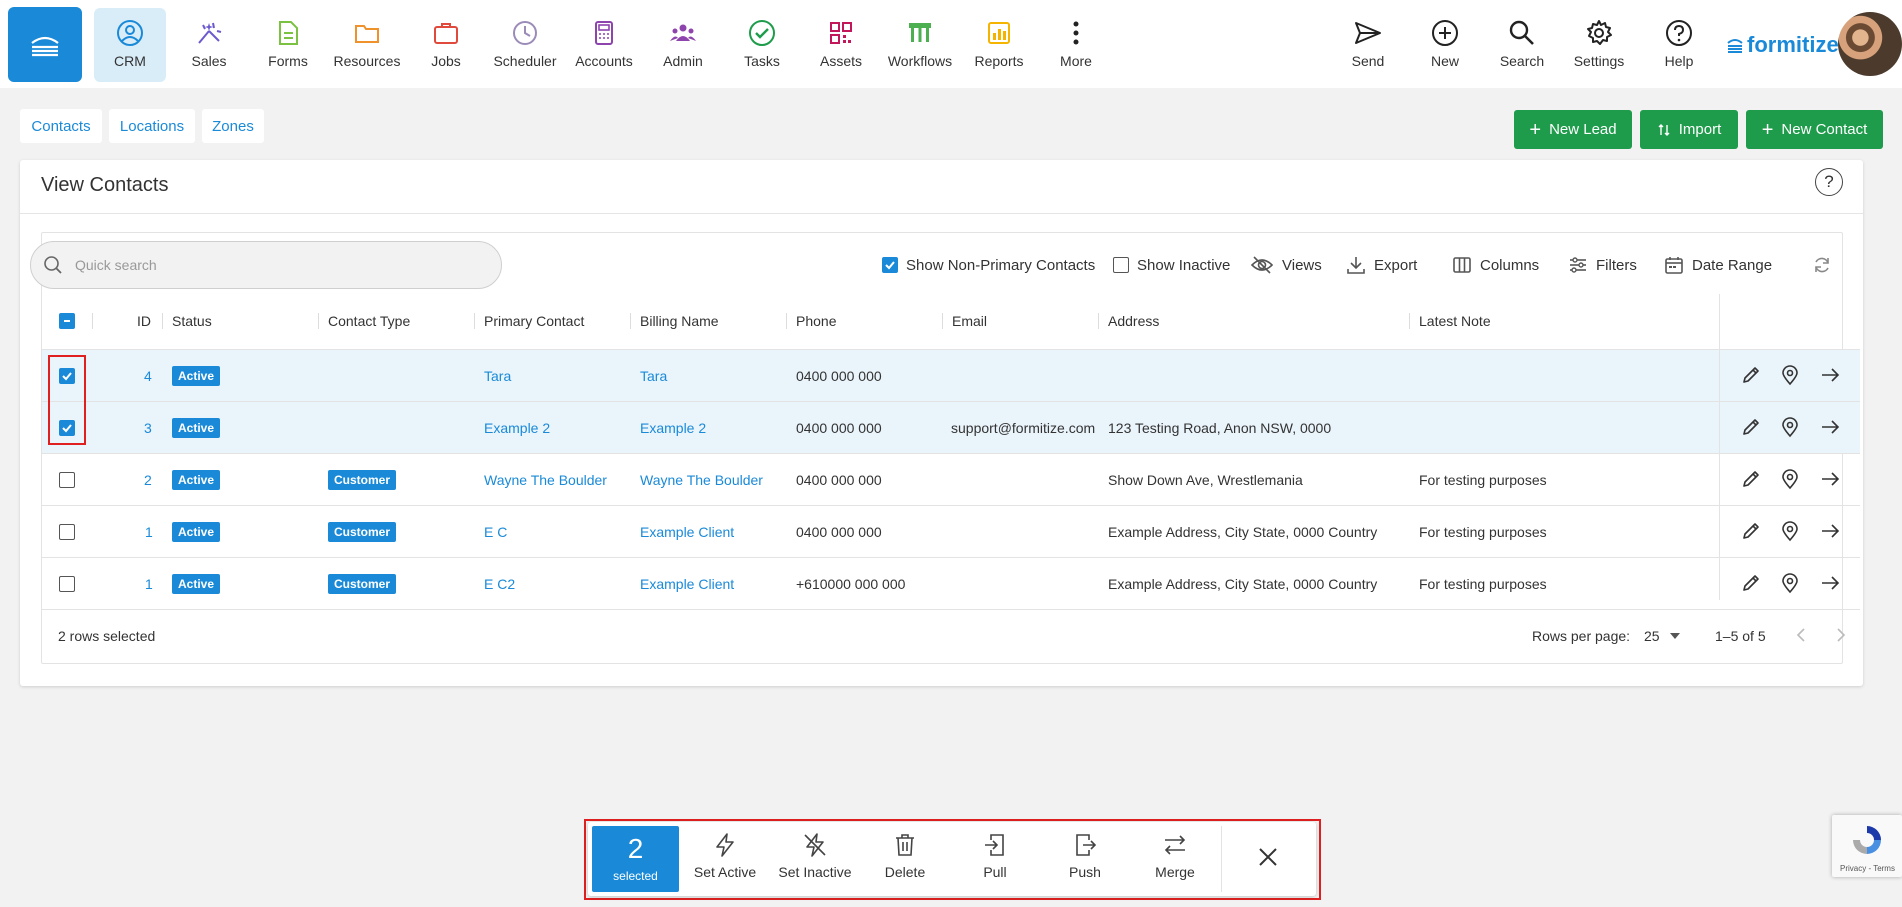 The image size is (1902, 907). Describe the element at coordinates (367, 45) in the screenshot. I see `nav-resources: Resources` at that location.